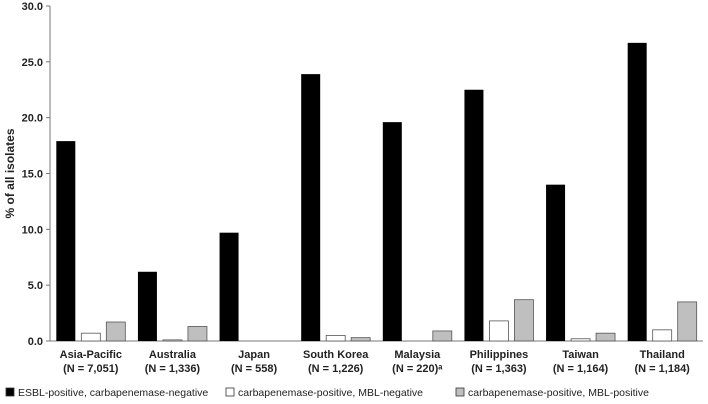 The height and width of the screenshot is (404, 708). I want to click on bar-2-thailand, so click(687, 321).